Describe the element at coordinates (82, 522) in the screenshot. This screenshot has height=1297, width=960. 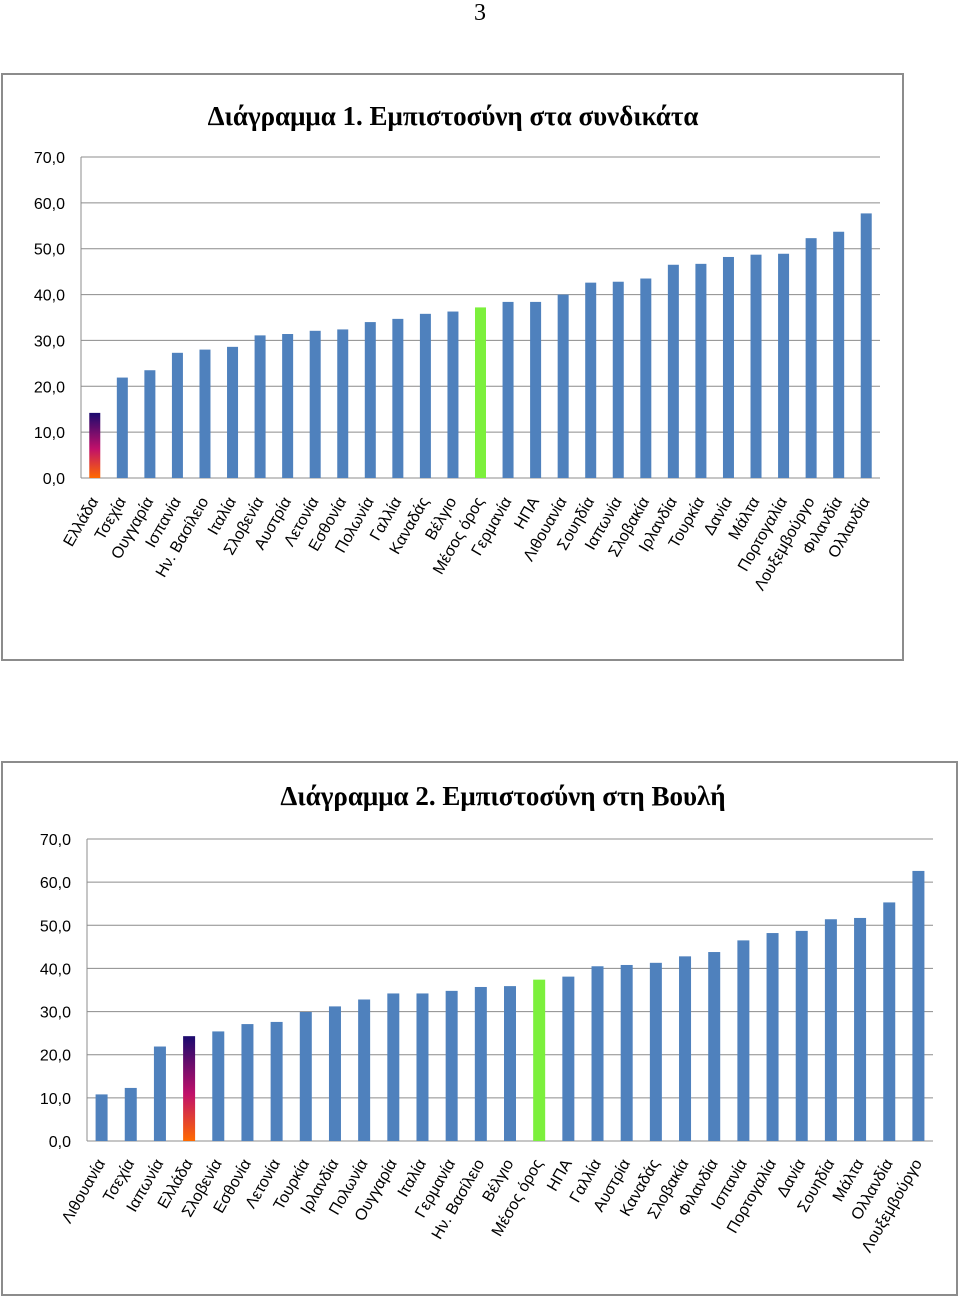
I see `x-tick-label: Ελλάδα` at that location.